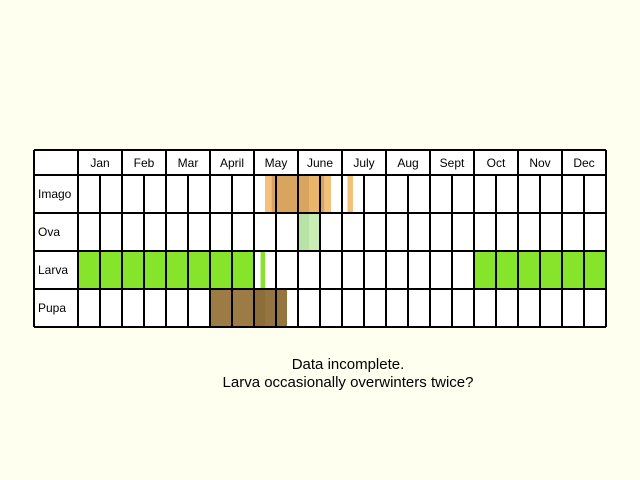 The width and height of the screenshot is (640, 480). I want to click on month-label-apr: April, so click(232, 163).